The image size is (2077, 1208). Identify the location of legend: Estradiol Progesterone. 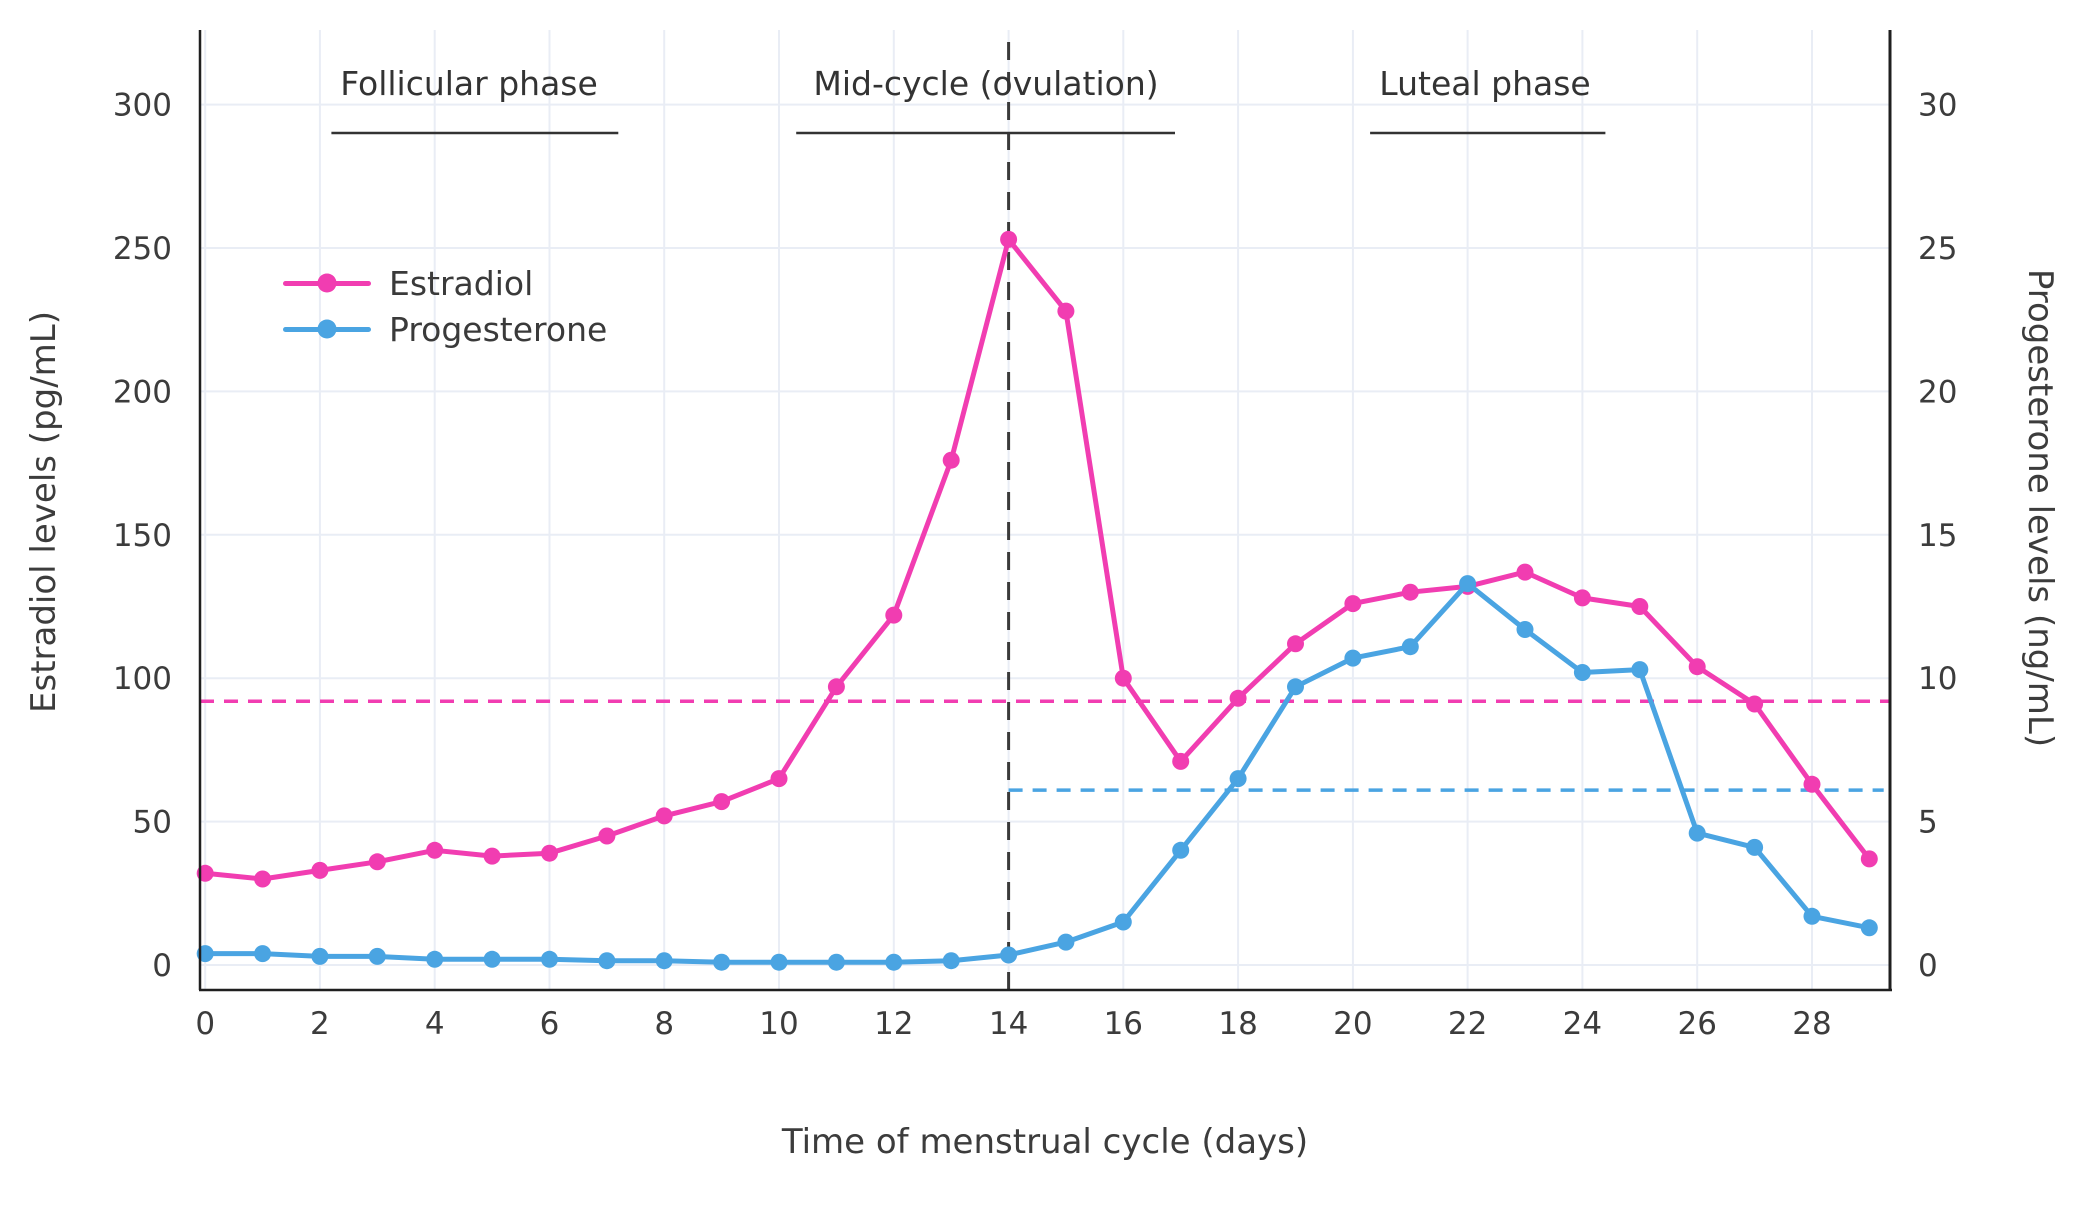
(445, 306).